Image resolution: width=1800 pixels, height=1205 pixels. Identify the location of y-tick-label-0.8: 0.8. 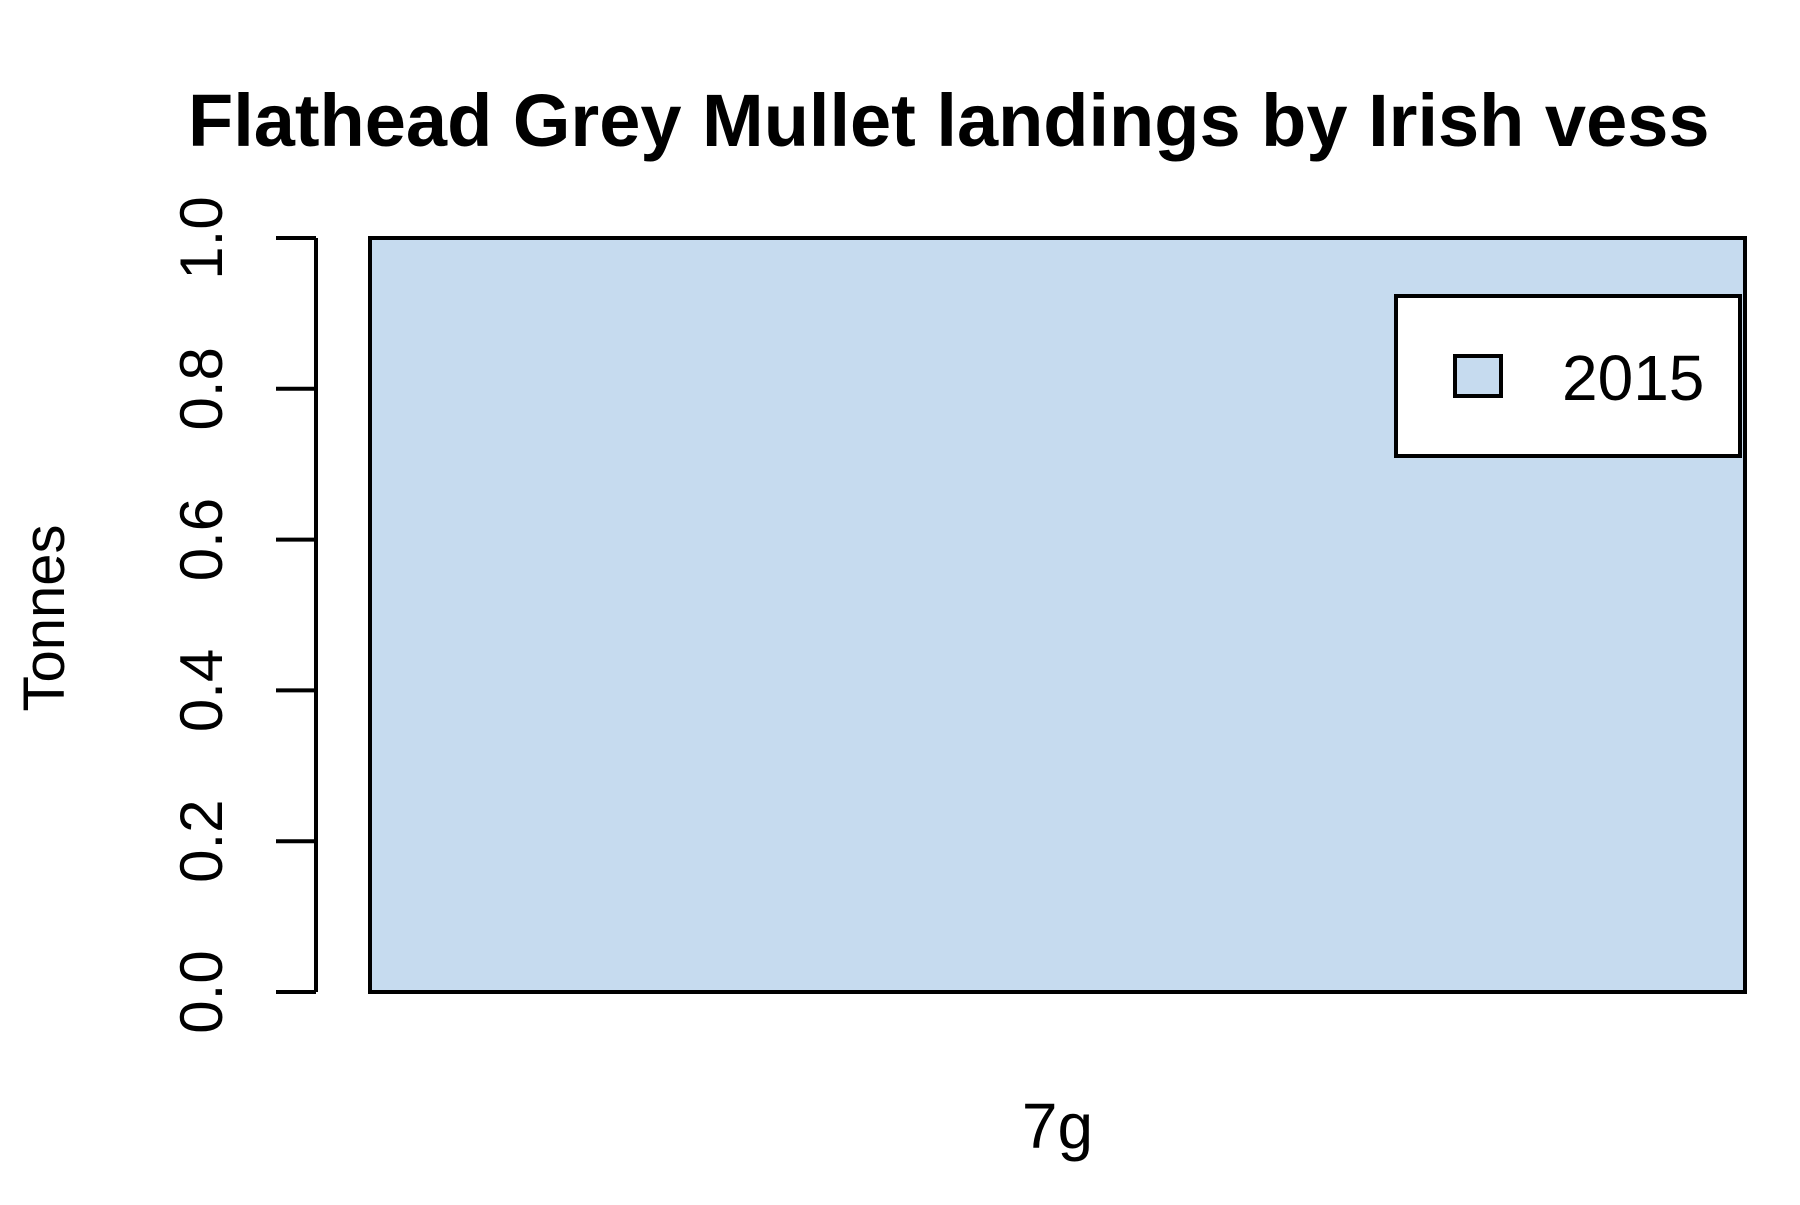
(201, 388).